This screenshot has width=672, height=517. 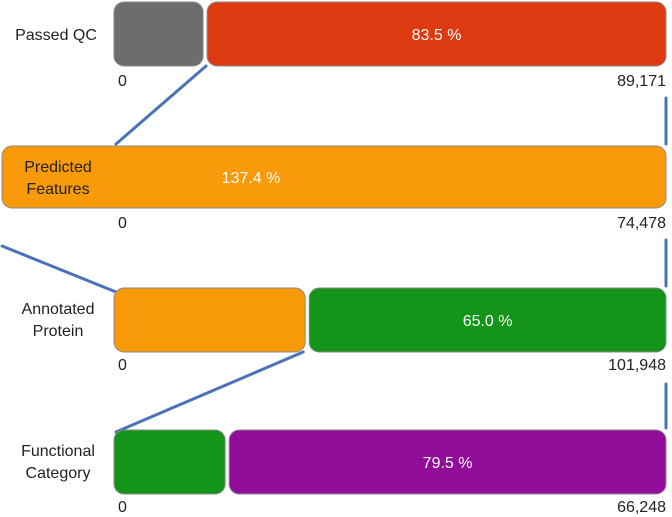 What do you see at coordinates (641, 81) in the screenshot?
I see `axis-max-label: 89,171` at bounding box center [641, 81].